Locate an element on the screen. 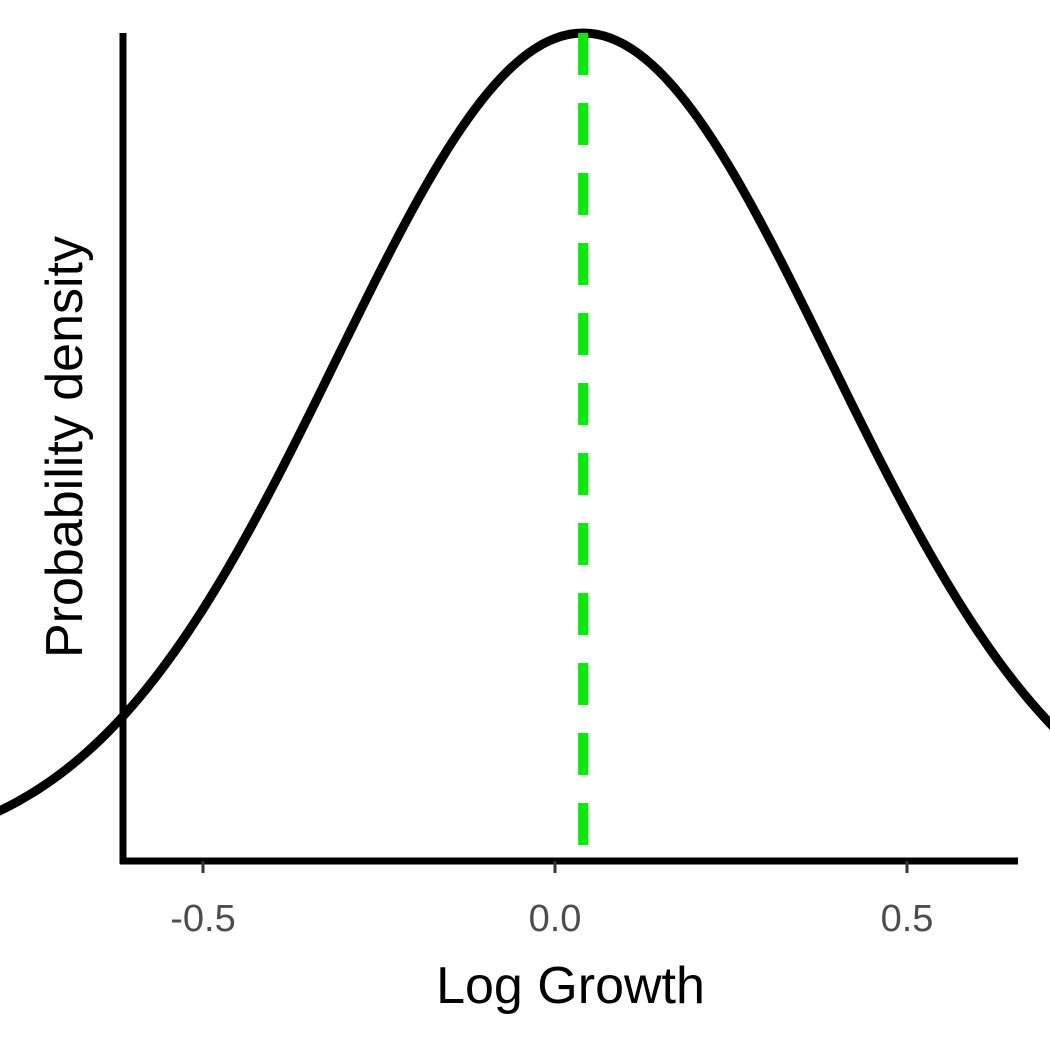 The image size is (1050, 1050). x-tick-label: -0.5 is located at coordinates (202, 919).